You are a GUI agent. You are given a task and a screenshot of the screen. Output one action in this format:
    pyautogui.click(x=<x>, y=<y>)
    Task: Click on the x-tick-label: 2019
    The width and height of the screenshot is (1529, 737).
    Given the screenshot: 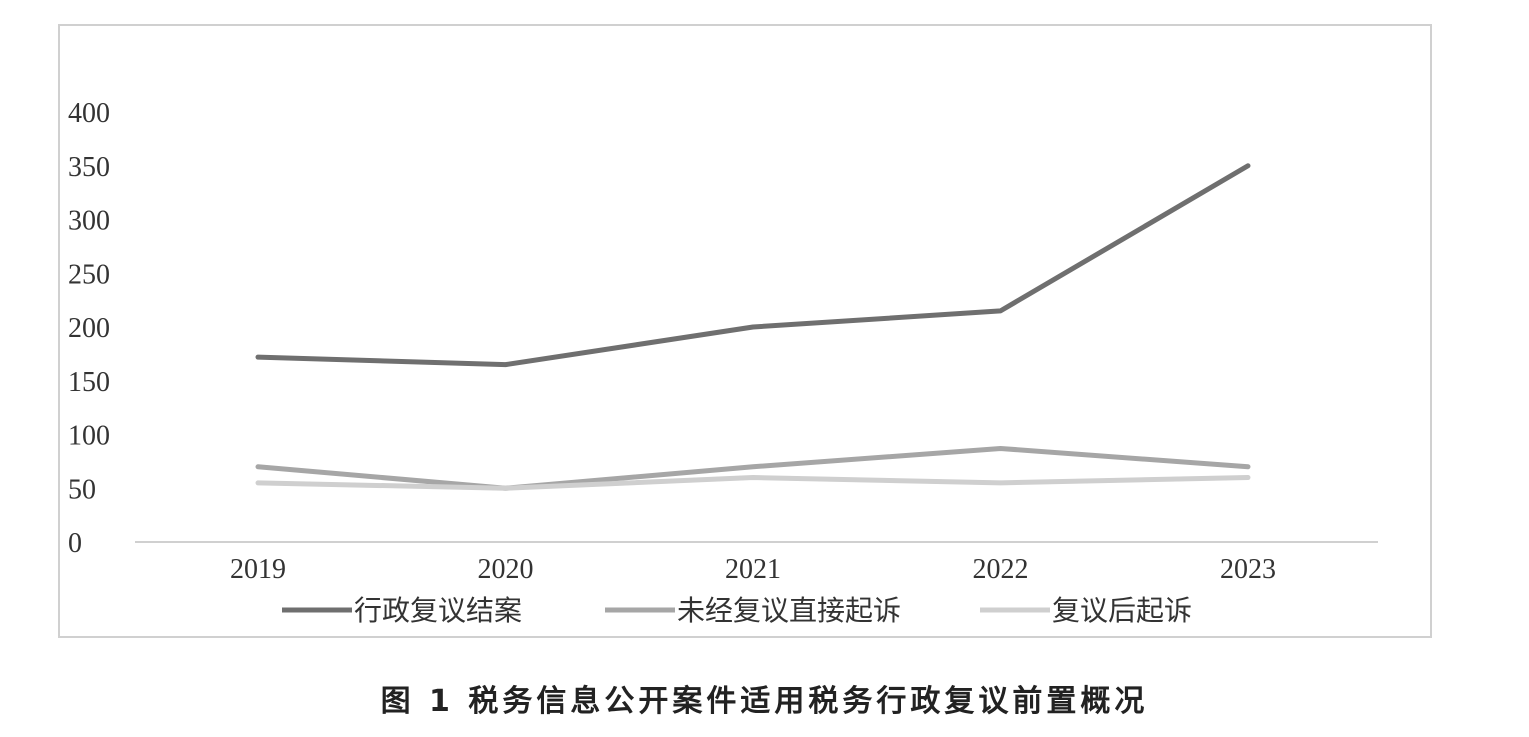 What is the action you would take?
    pyautogui.click(x=258, y=569)
    